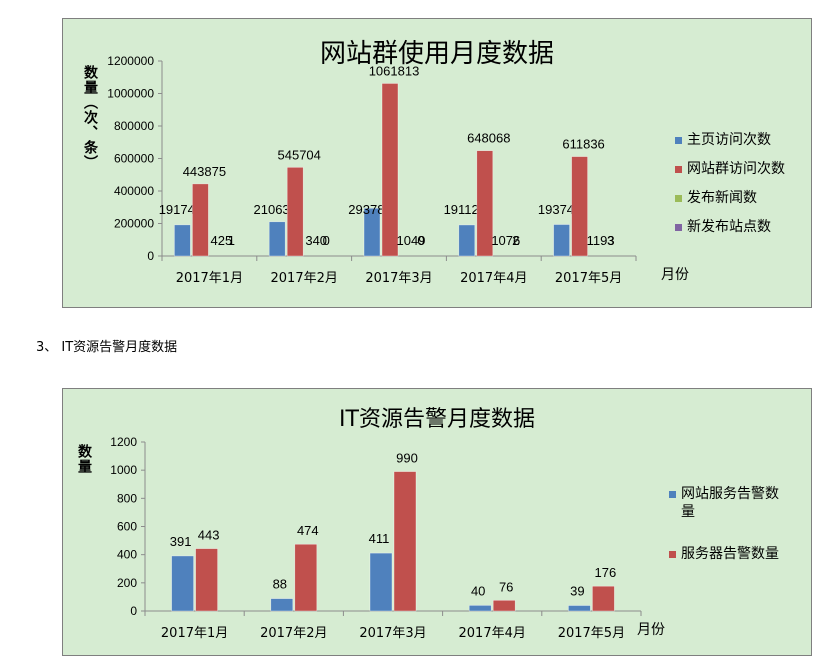 This screenshot has height=667, width=834. What do you see at coordinates (601, 240) in the screenshot?
I see `data-label: 1193` at bounding box center [601, 240].